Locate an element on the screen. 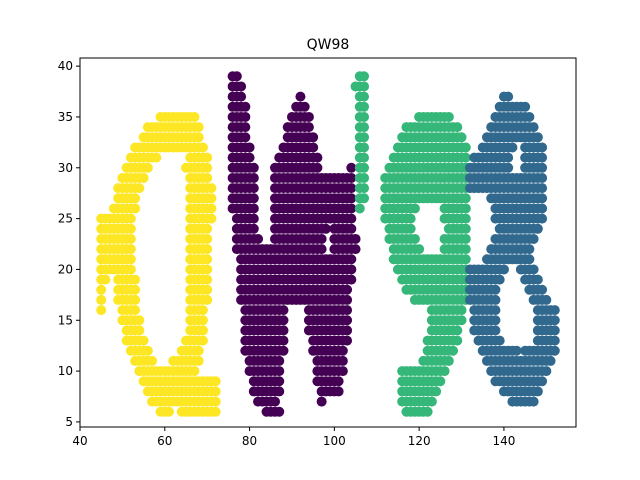 The height and width of the screenshot is (480, 640). x-tick-label: 120 is located at coordinates (419, 441).